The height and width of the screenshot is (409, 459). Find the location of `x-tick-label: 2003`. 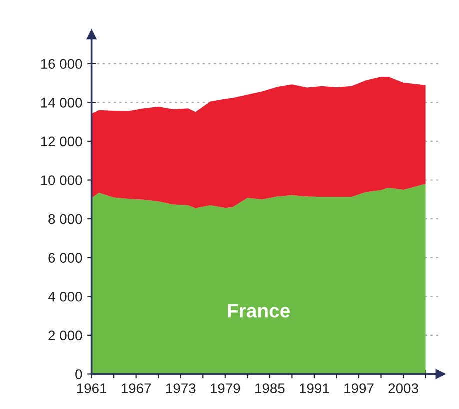

x-tick-label: 2003 is located at coordinates (403, 389).